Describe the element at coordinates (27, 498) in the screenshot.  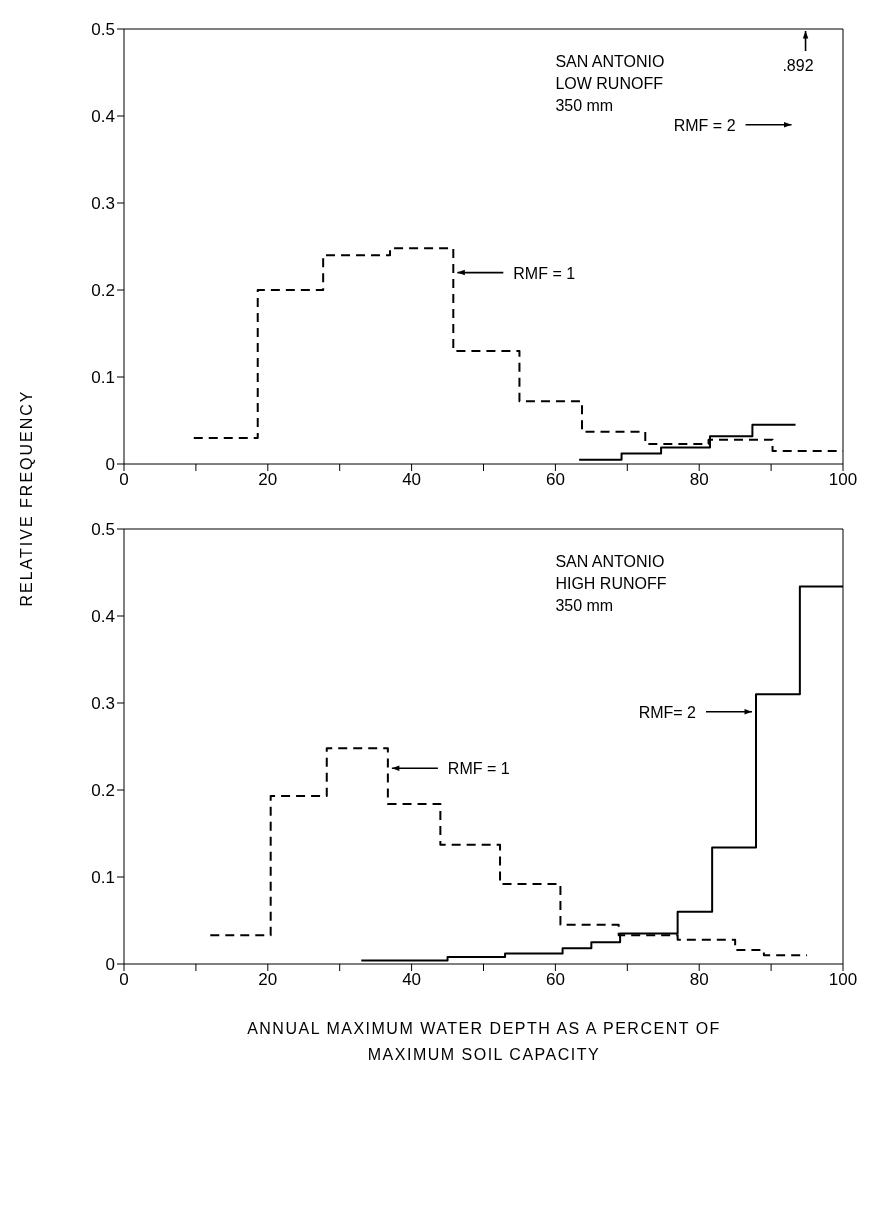
I see `y-axis-title: RELATIVE FREQUENCY` at that location.